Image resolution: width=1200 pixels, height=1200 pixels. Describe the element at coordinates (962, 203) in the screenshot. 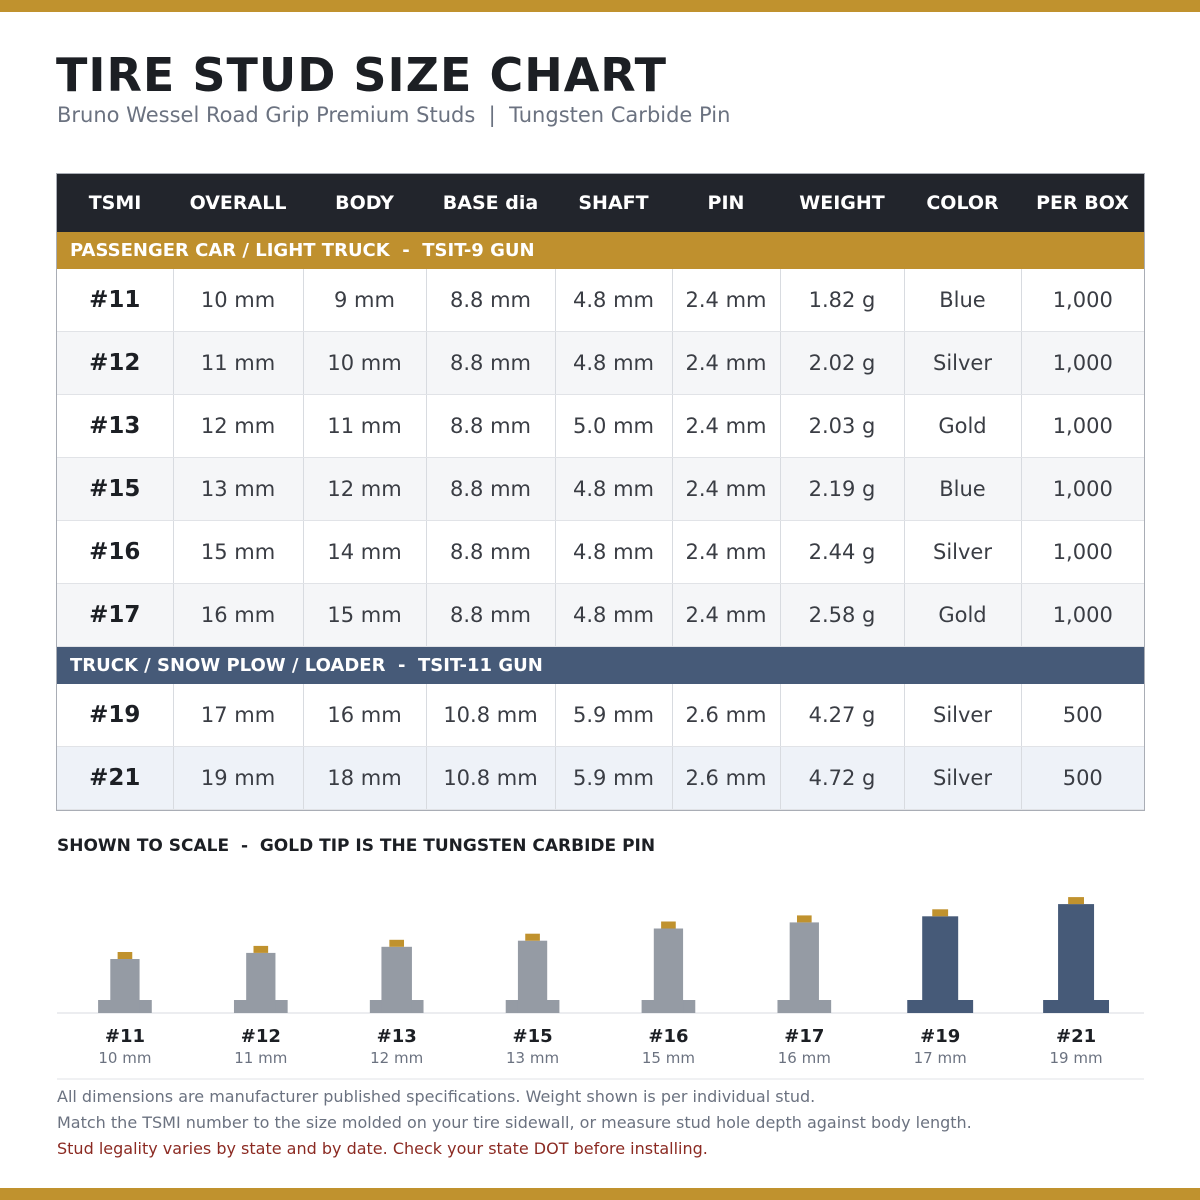

I see `column-header: COLOR` at that location.